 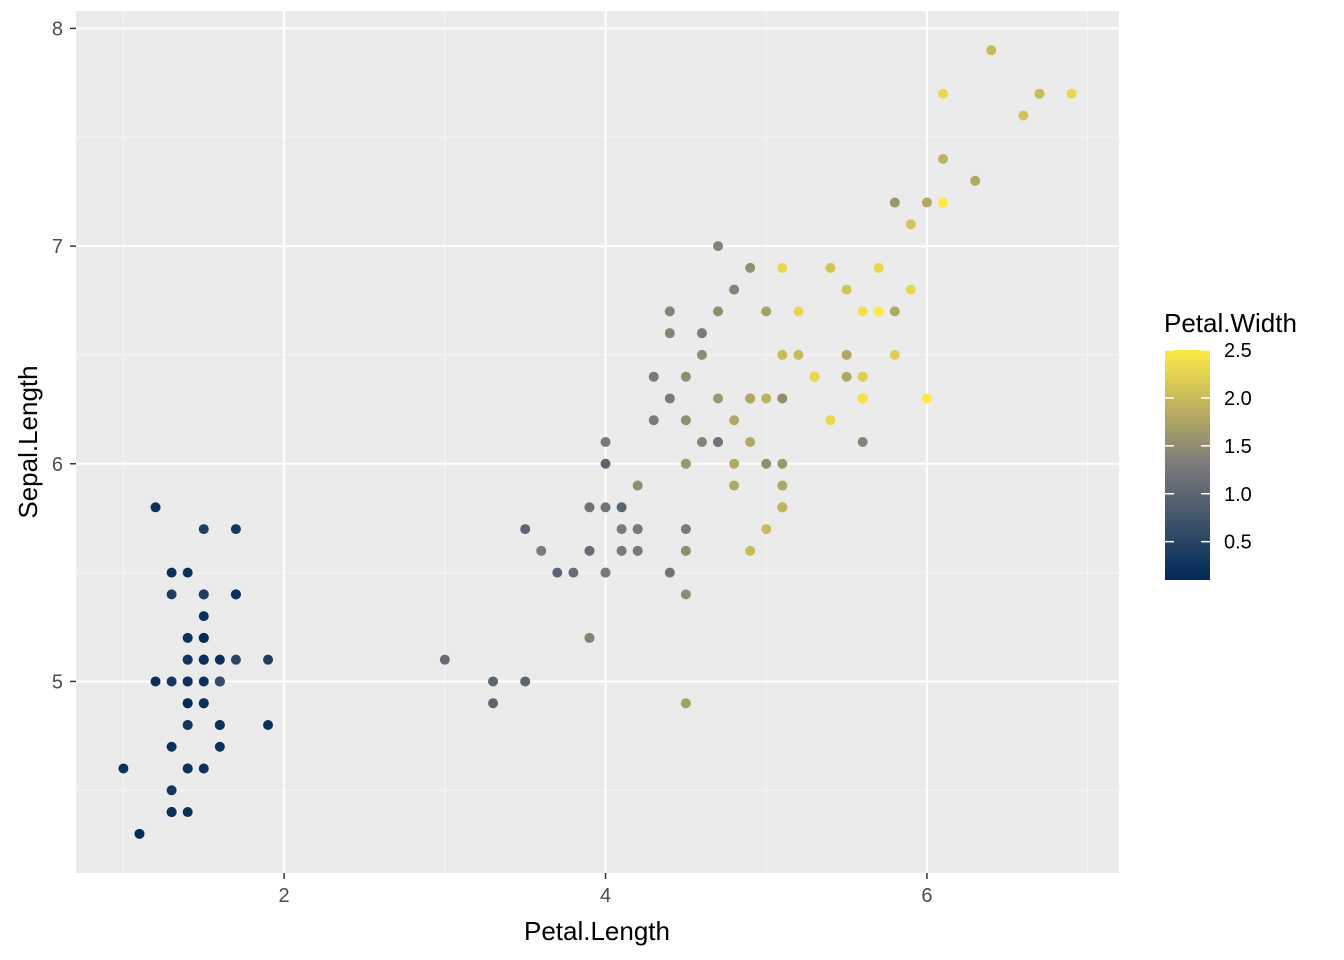 What do you see at coordinates (1230, 323) in the screenshot?
I see `legend-title: Petal.Width` at bounding box center [1230, 323].